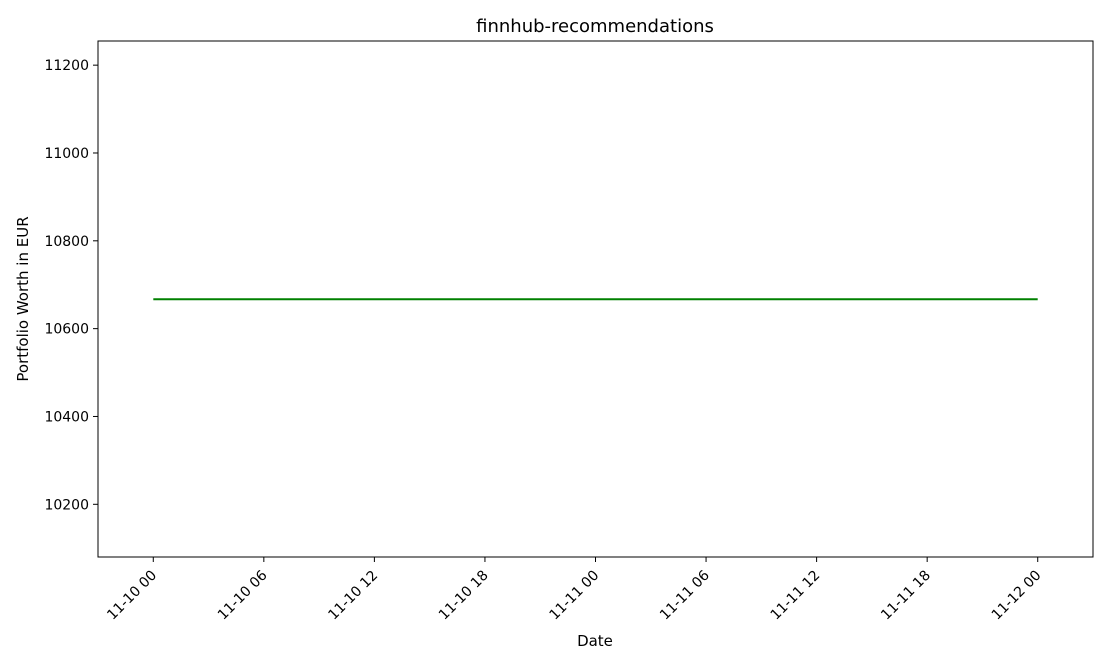  I want to click on chart-title: finnhub-recommendations, so click(595, 26).